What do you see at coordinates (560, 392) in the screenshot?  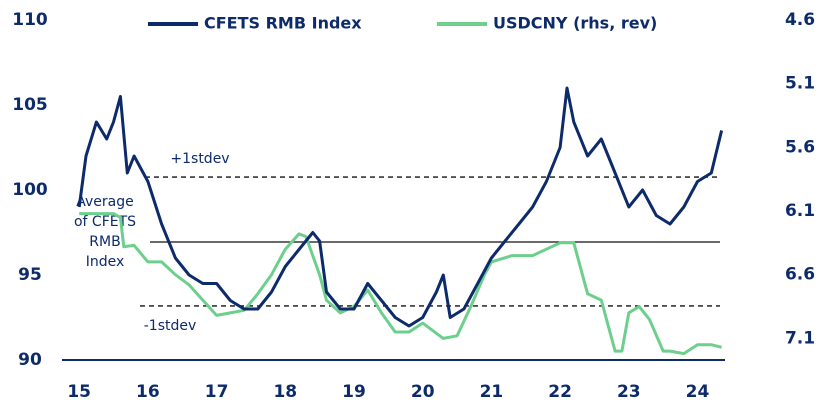 I see `x-tick-label: 22` at bounding box center [560, 392].